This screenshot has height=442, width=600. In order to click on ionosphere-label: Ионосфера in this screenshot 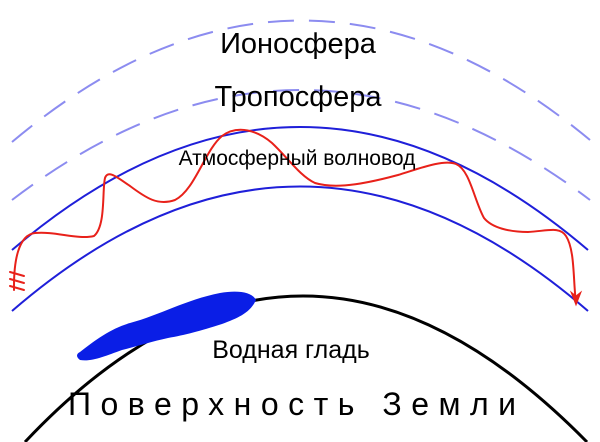, I will do `click(298, 44)`.